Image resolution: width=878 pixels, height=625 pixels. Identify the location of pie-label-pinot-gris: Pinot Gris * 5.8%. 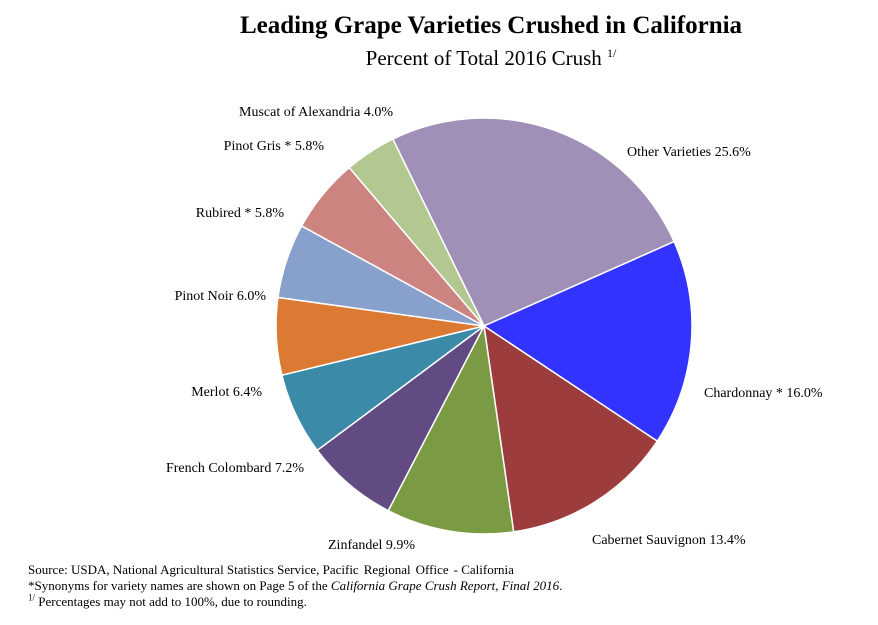
(274, 146).